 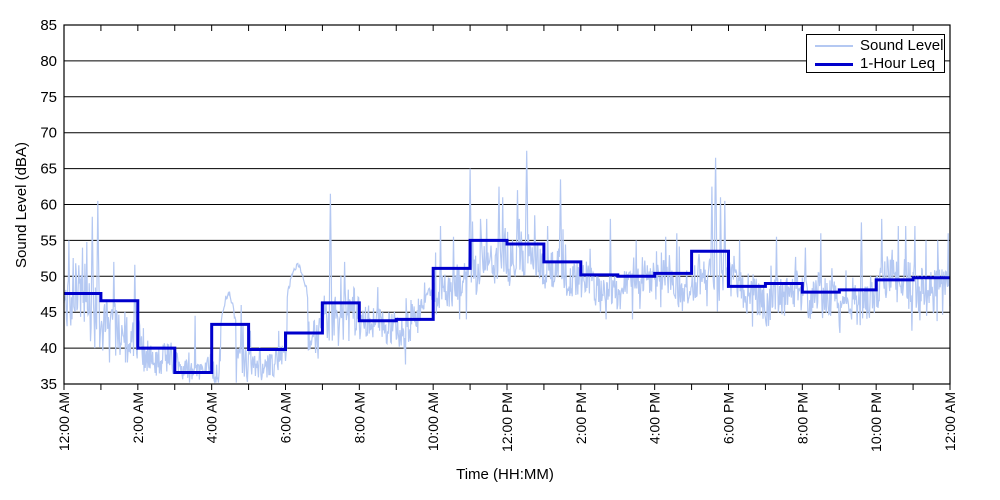 What do you see at coordinates (48, 240) in the screenshot?
I see `y-tick-label: 55` at bounding box center [48, 240].